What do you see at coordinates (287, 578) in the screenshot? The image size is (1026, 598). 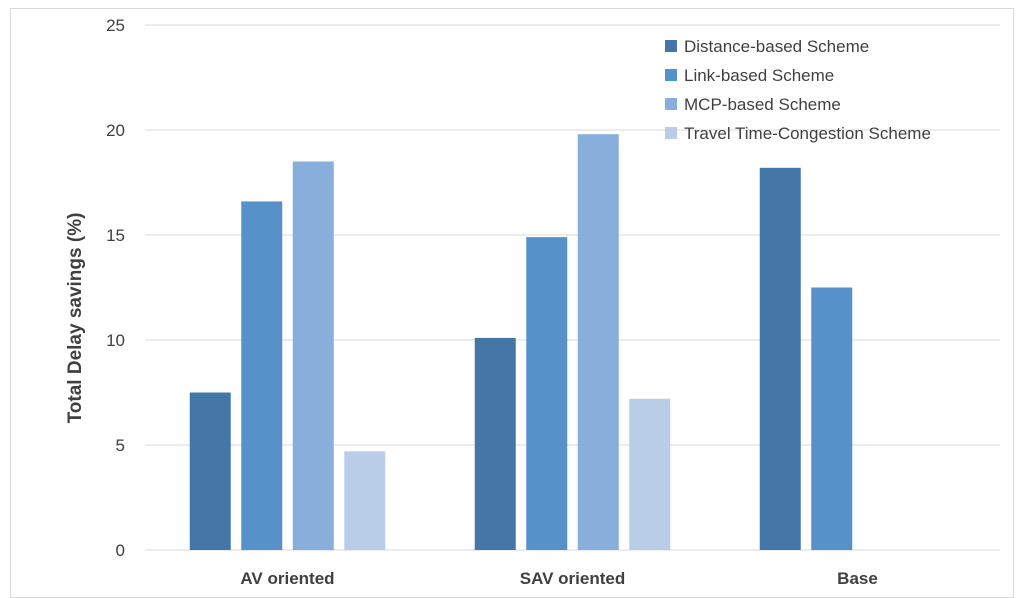 I see `category-label: AV oriented` at bounding box center [287, 578].